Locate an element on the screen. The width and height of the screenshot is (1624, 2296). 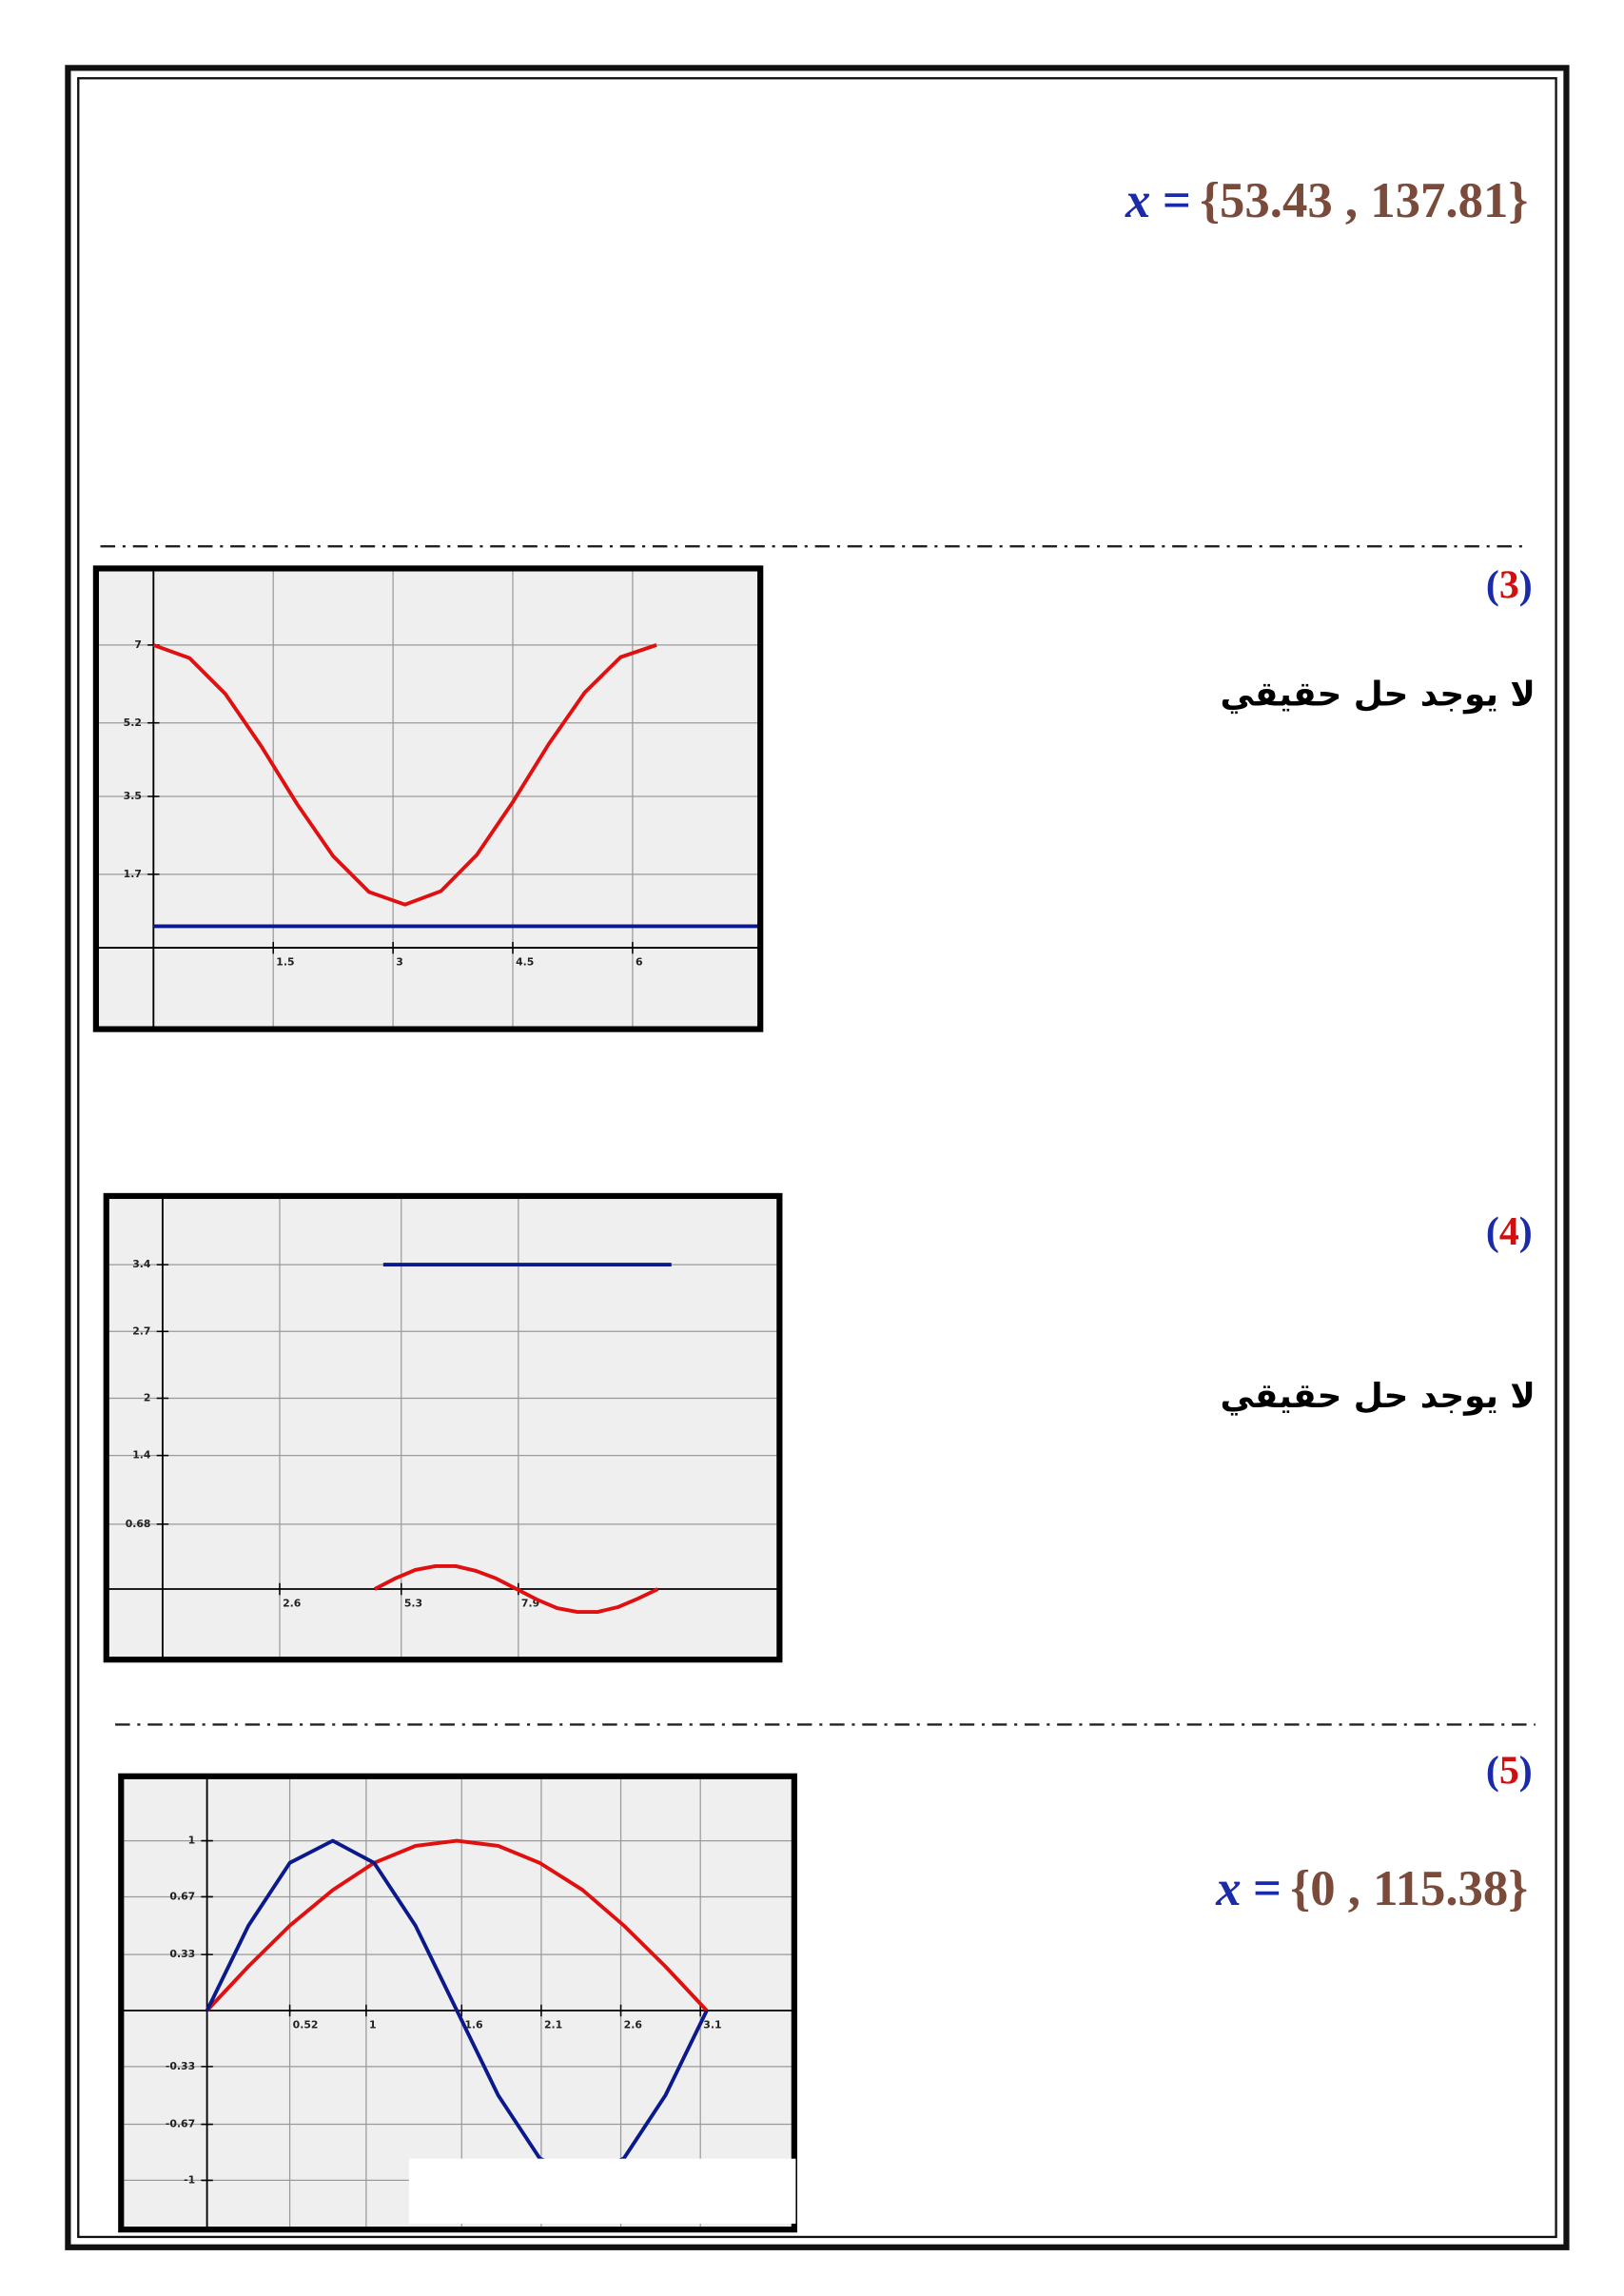
y-tick-label: 0.68 is located at coordinates (138, 1524).